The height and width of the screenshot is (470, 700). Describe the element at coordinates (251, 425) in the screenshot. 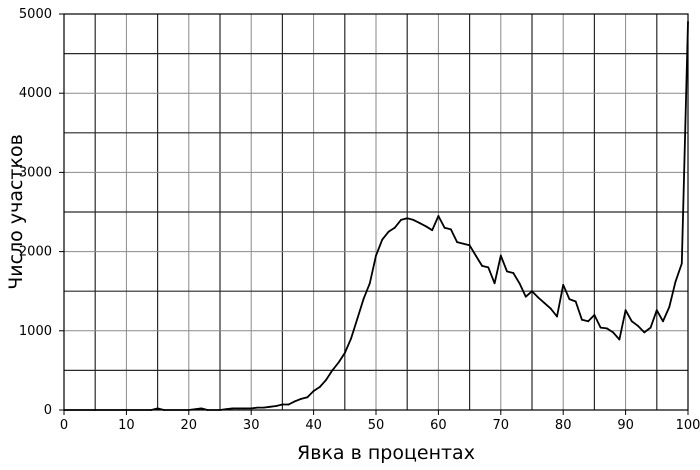

I see `x-tick-label: 30` at that location.